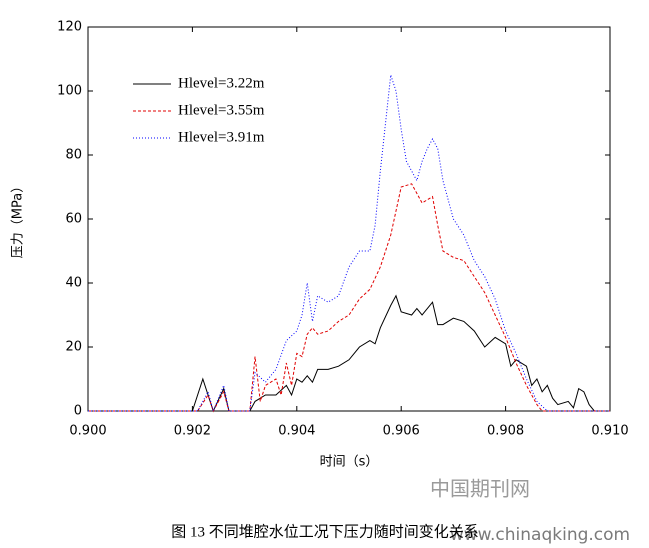 The height and width of the screenshot is (548, 649). I want to click on watermark: 中国期刊网, so click(480, 489).